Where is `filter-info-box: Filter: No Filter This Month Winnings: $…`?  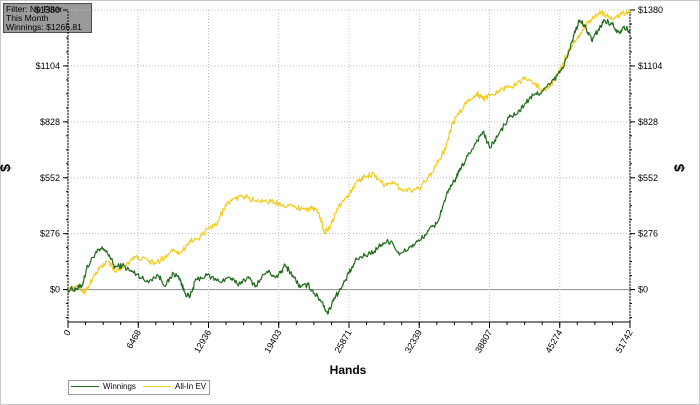 filter-info-box: Filter: No Filter This Month Winnings: $… is located at coordinates (47, 18).